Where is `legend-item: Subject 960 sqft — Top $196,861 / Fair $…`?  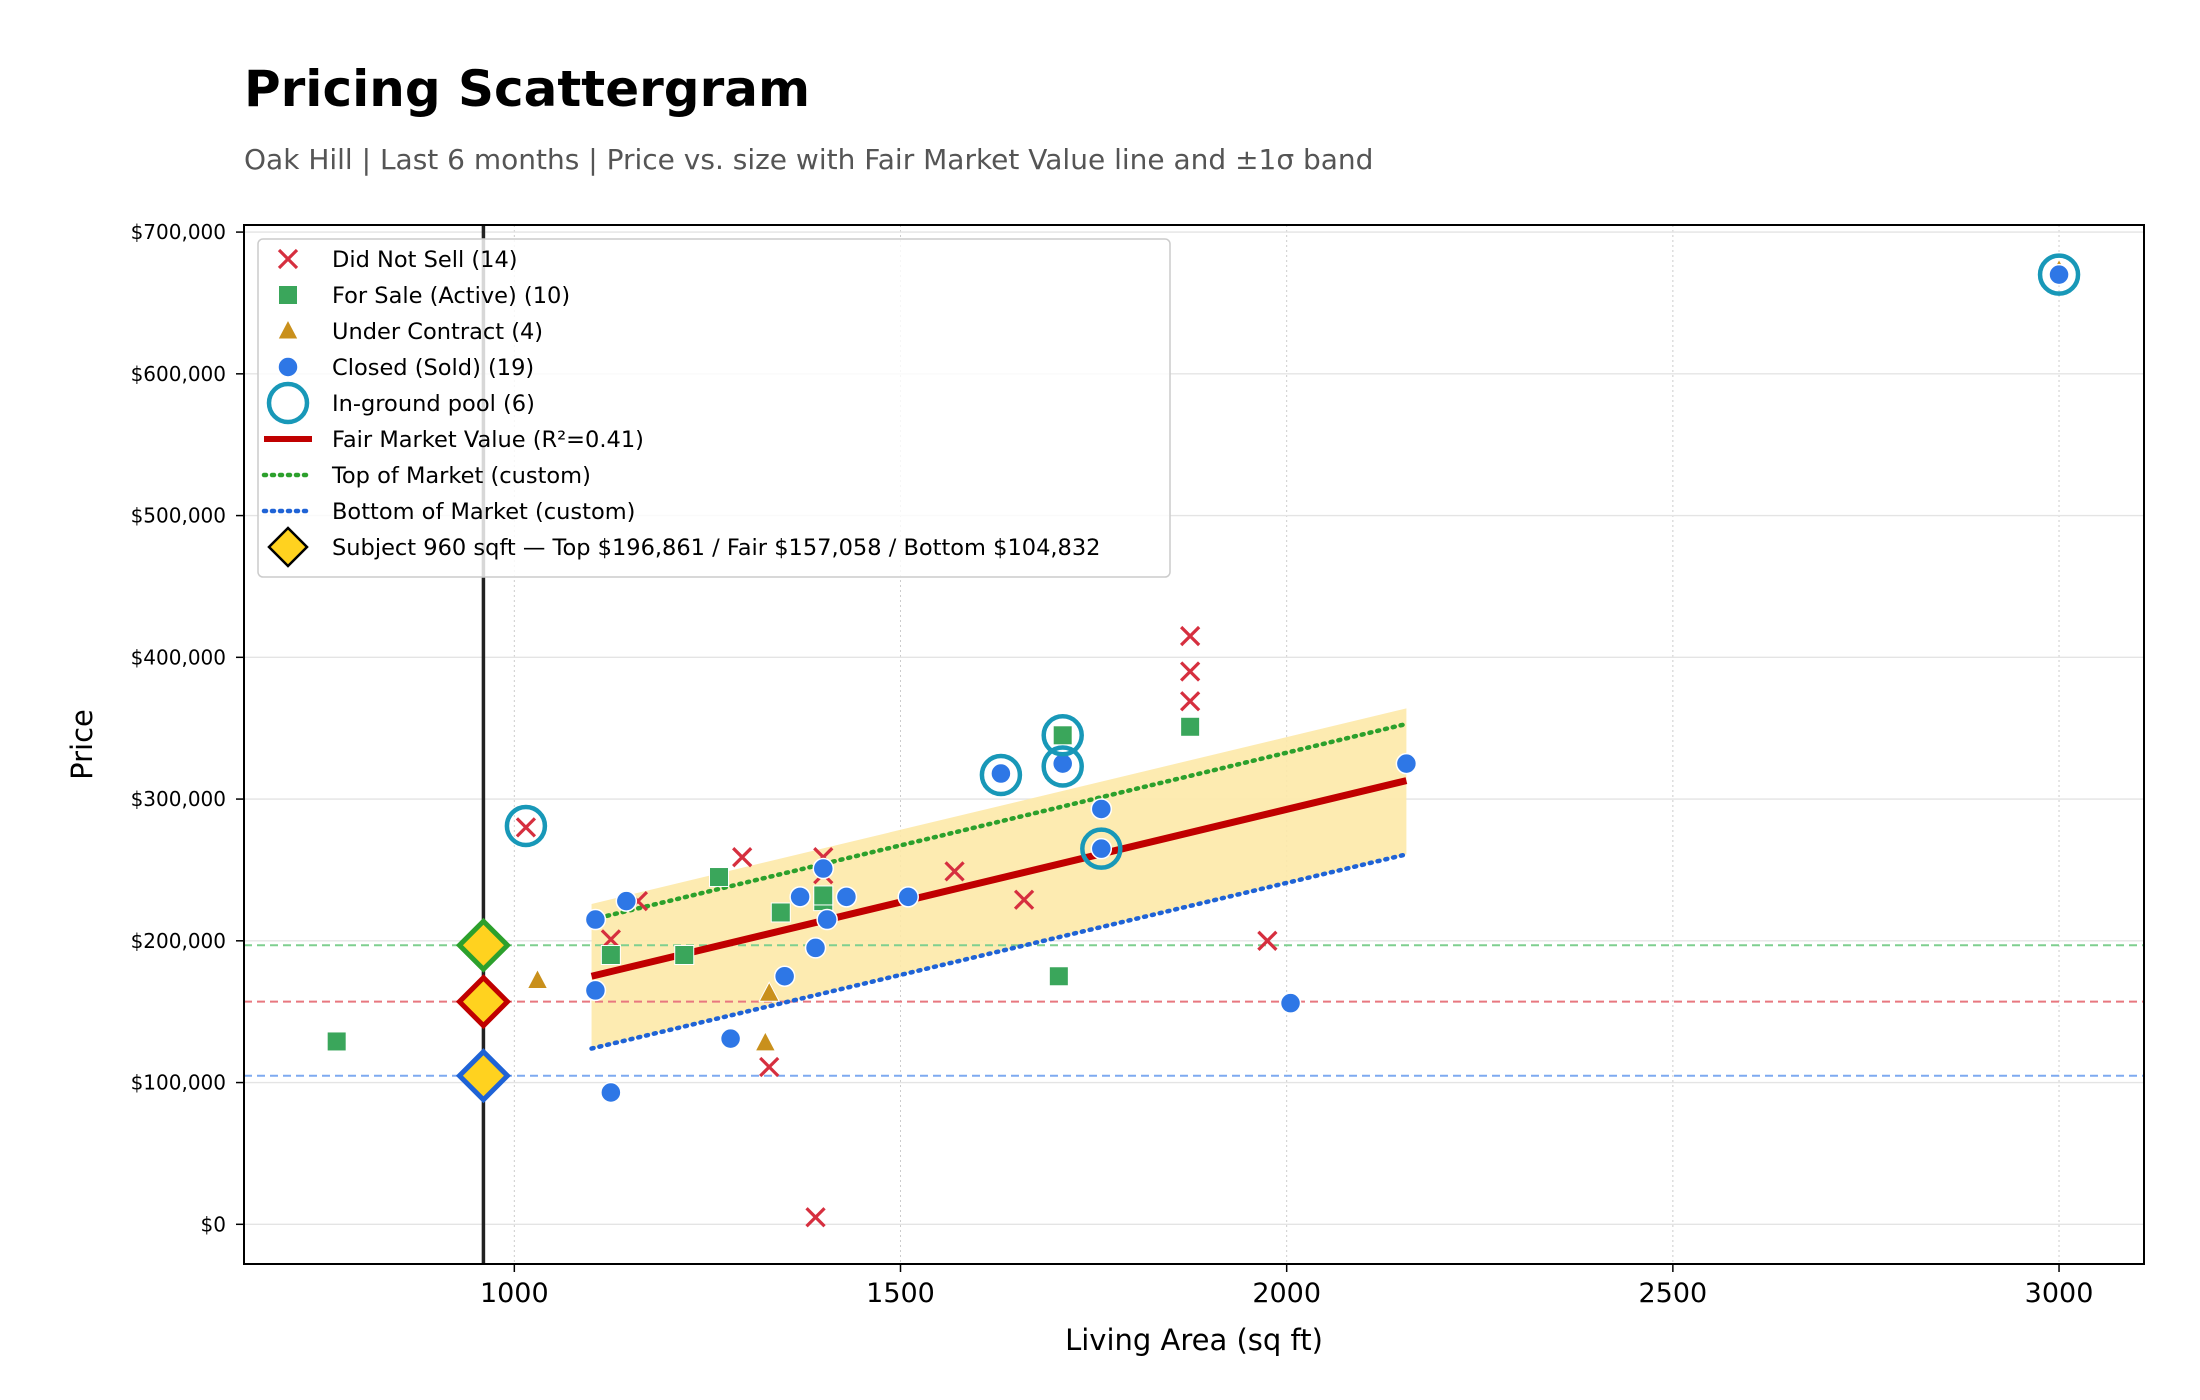
legend-item: Subject 960 sqft — Top $196,861 / Fair $… is located at coordinates (683, 547).